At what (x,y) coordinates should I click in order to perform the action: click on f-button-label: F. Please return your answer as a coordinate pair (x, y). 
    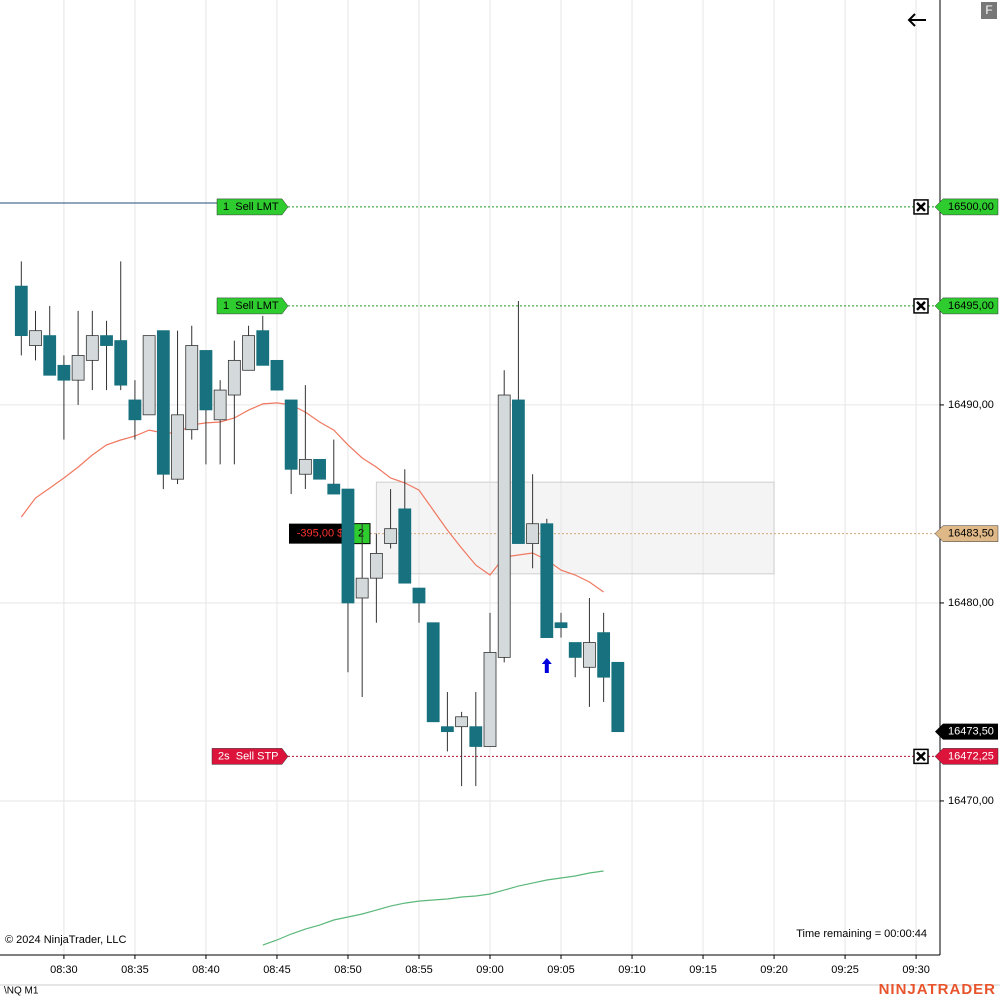
    Looking at the image, I should click on (988, 10).